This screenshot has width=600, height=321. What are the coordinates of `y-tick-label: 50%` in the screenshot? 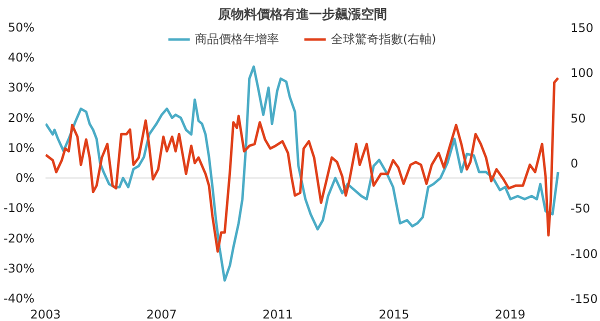 It's located at (21, 27).